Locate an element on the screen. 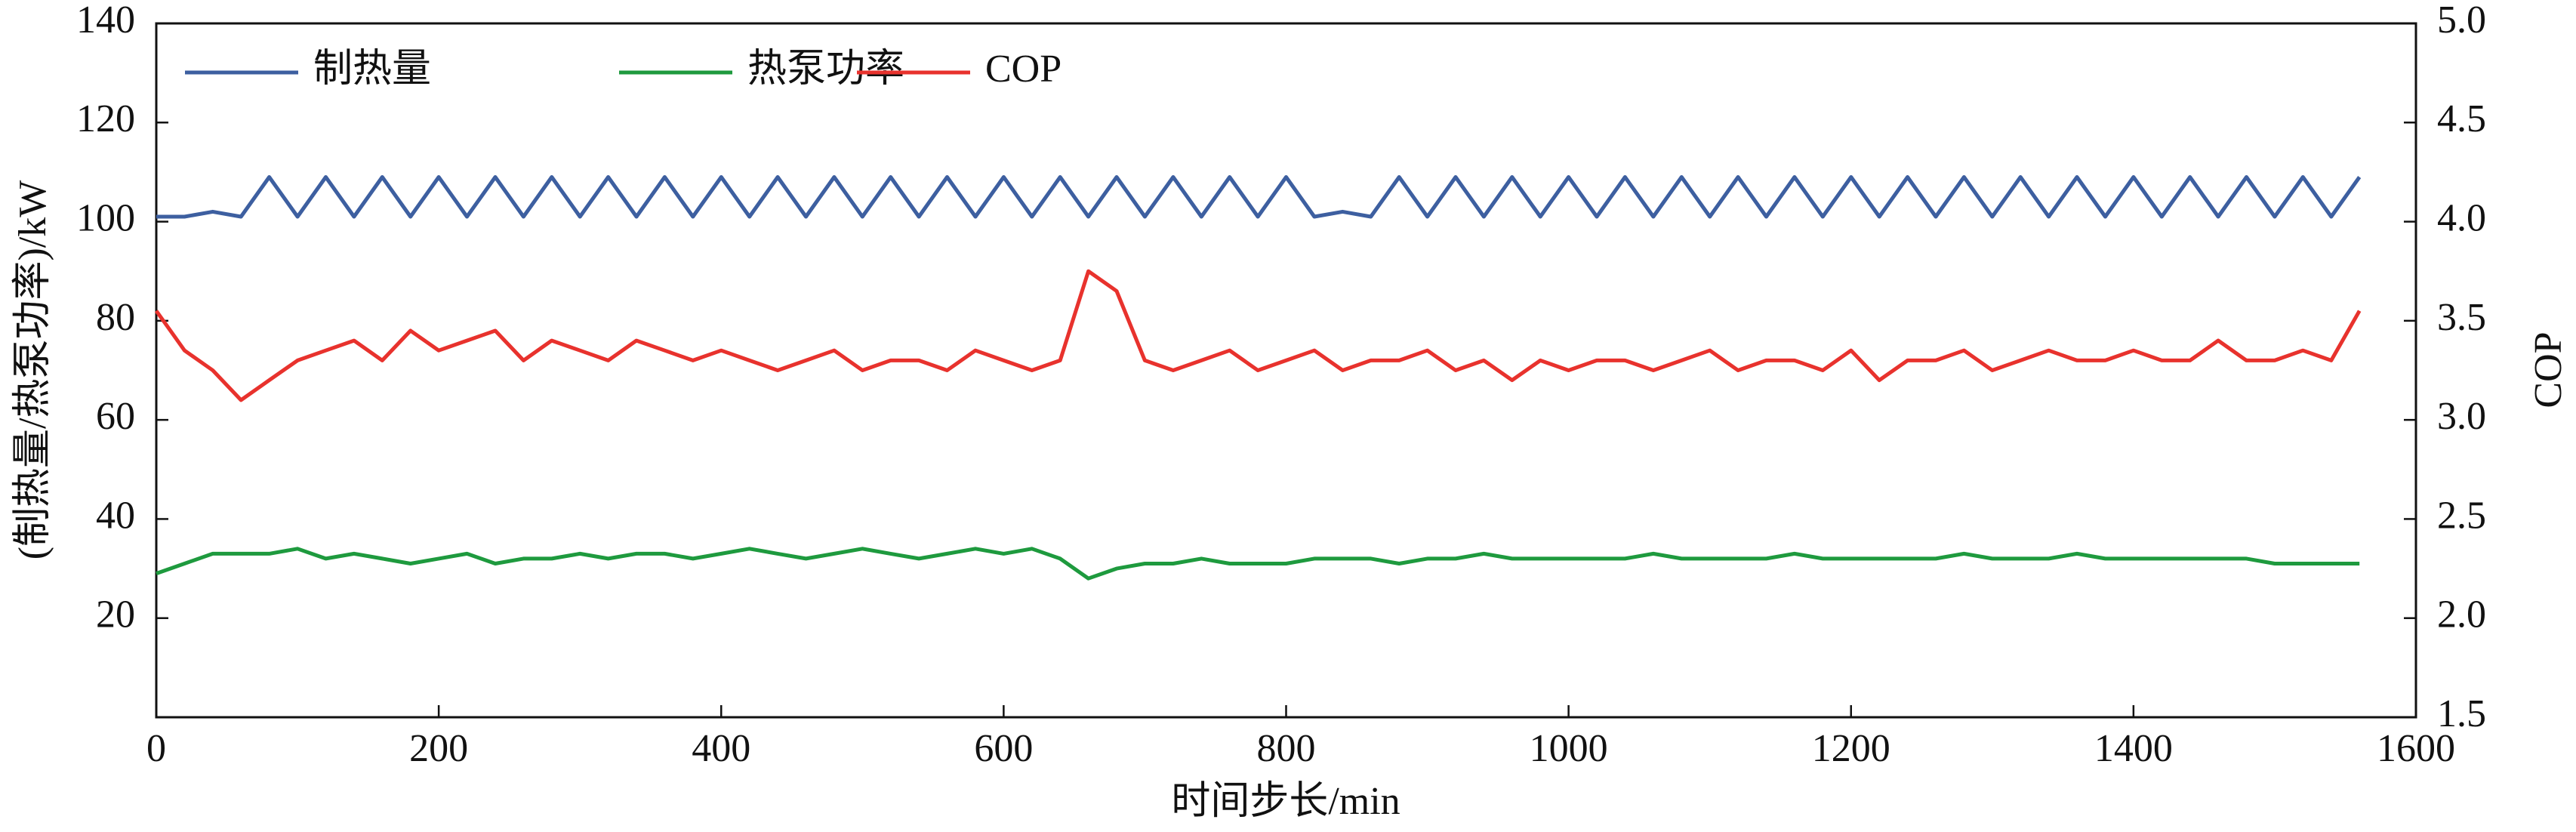 This screenshot has height=832, width=2576. y2-tick-label: 4.0 is located at coordinates (2461, 219).